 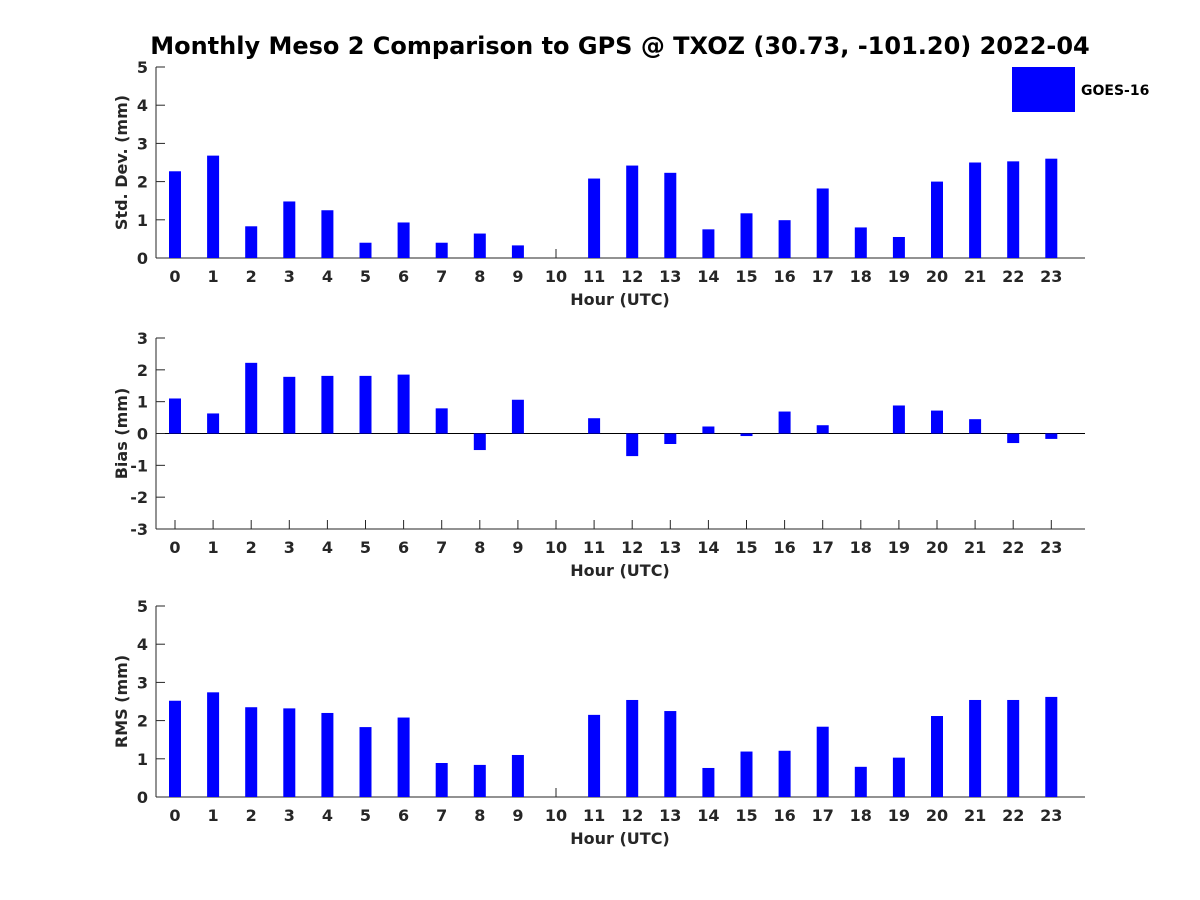 I want to click on x-tick-label: 6, so click(x=403, y=276).